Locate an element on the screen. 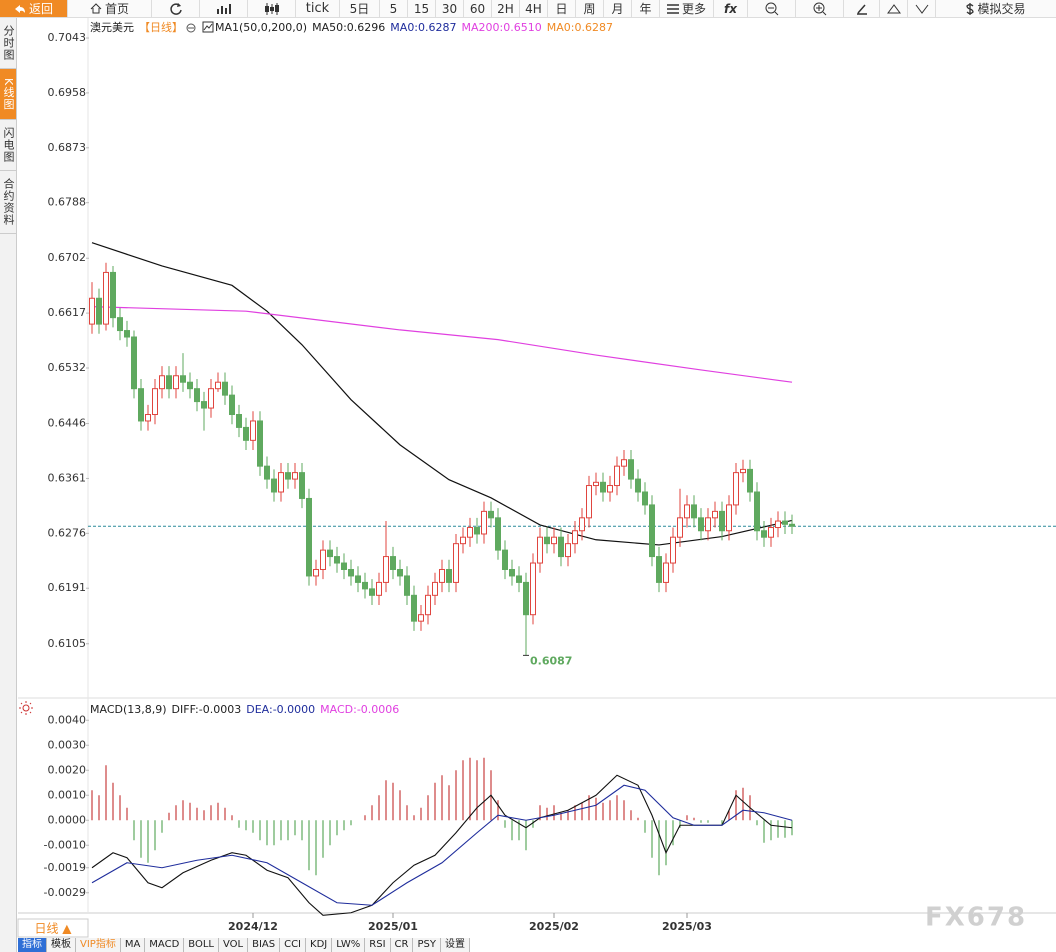 The height and width of the screenshot is (952, 1056). y-tick-label: 0.6446 is located at coordinates (67, 423).